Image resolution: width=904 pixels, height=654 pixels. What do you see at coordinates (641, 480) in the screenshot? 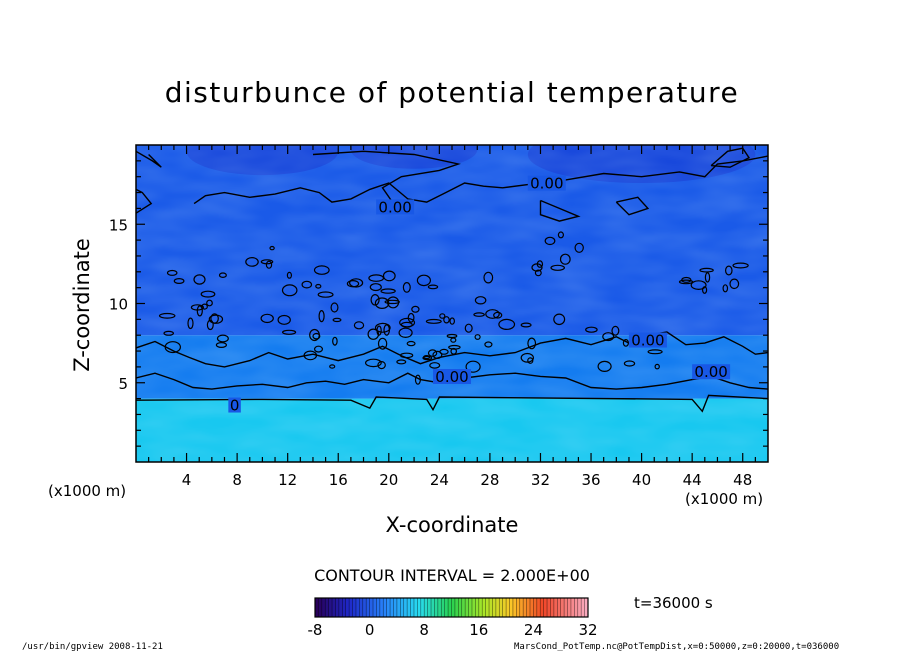
I see `x-tick-label-9: 40` at bounding box center [641, 480].